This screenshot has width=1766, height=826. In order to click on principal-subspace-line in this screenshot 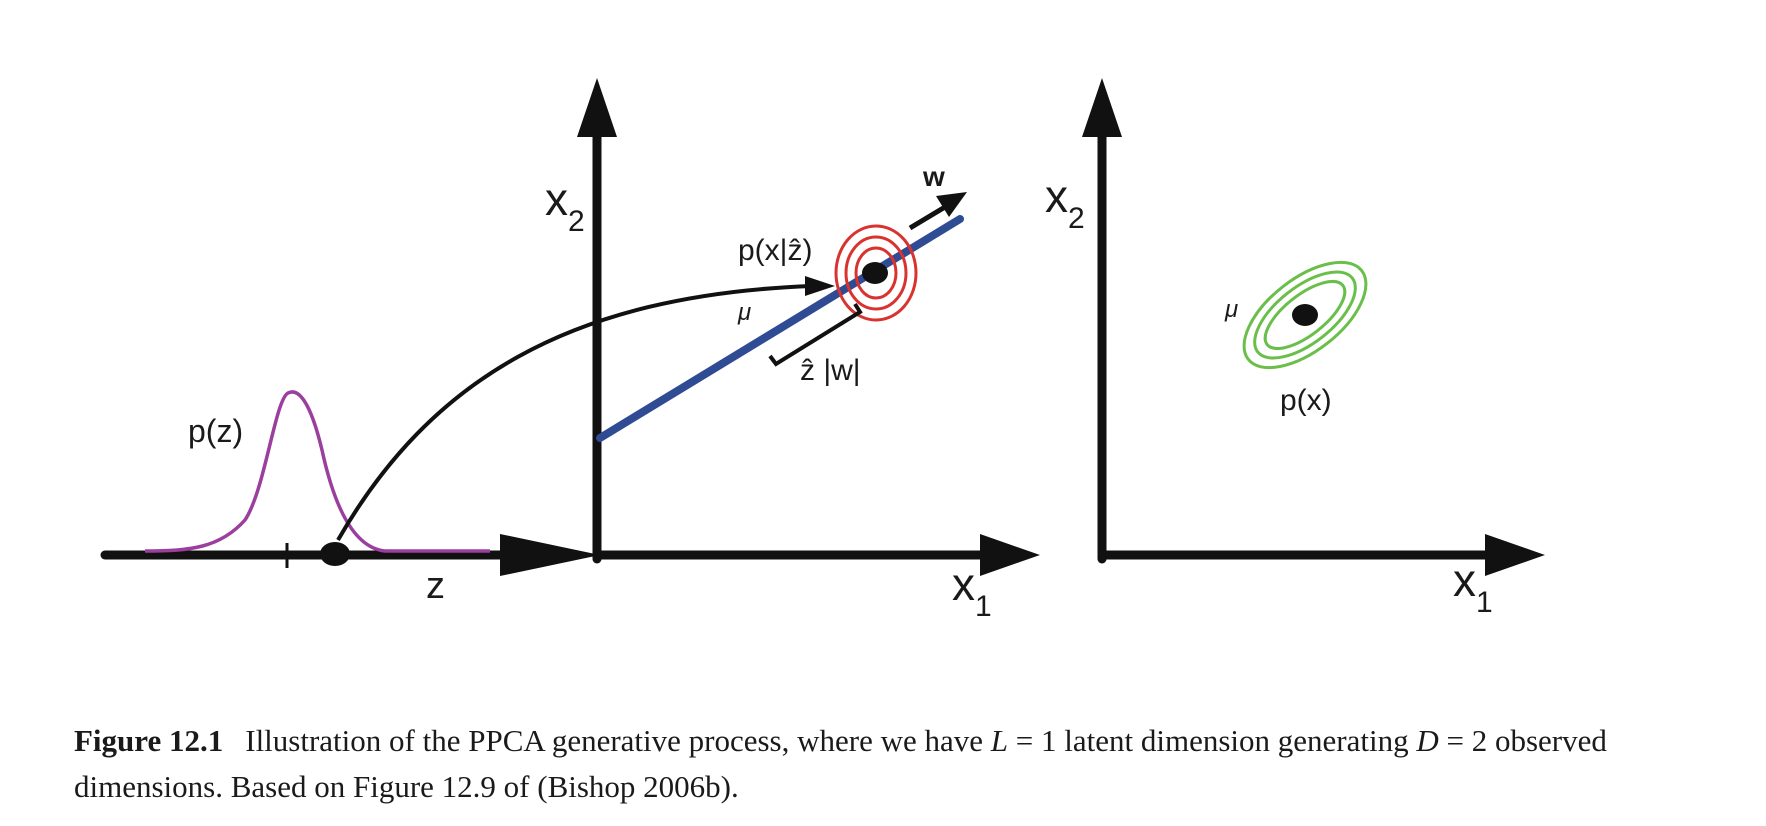, I will do `click(780, 328)`.